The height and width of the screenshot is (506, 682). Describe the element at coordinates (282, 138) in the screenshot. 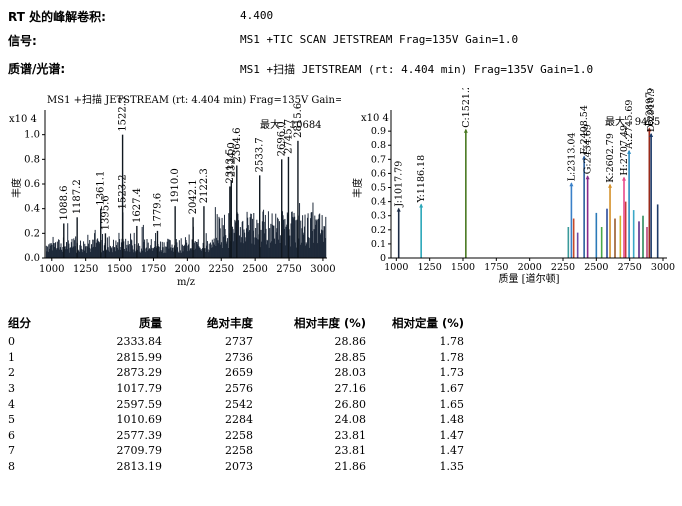

I see `peak-label: 2696.0` at that location.